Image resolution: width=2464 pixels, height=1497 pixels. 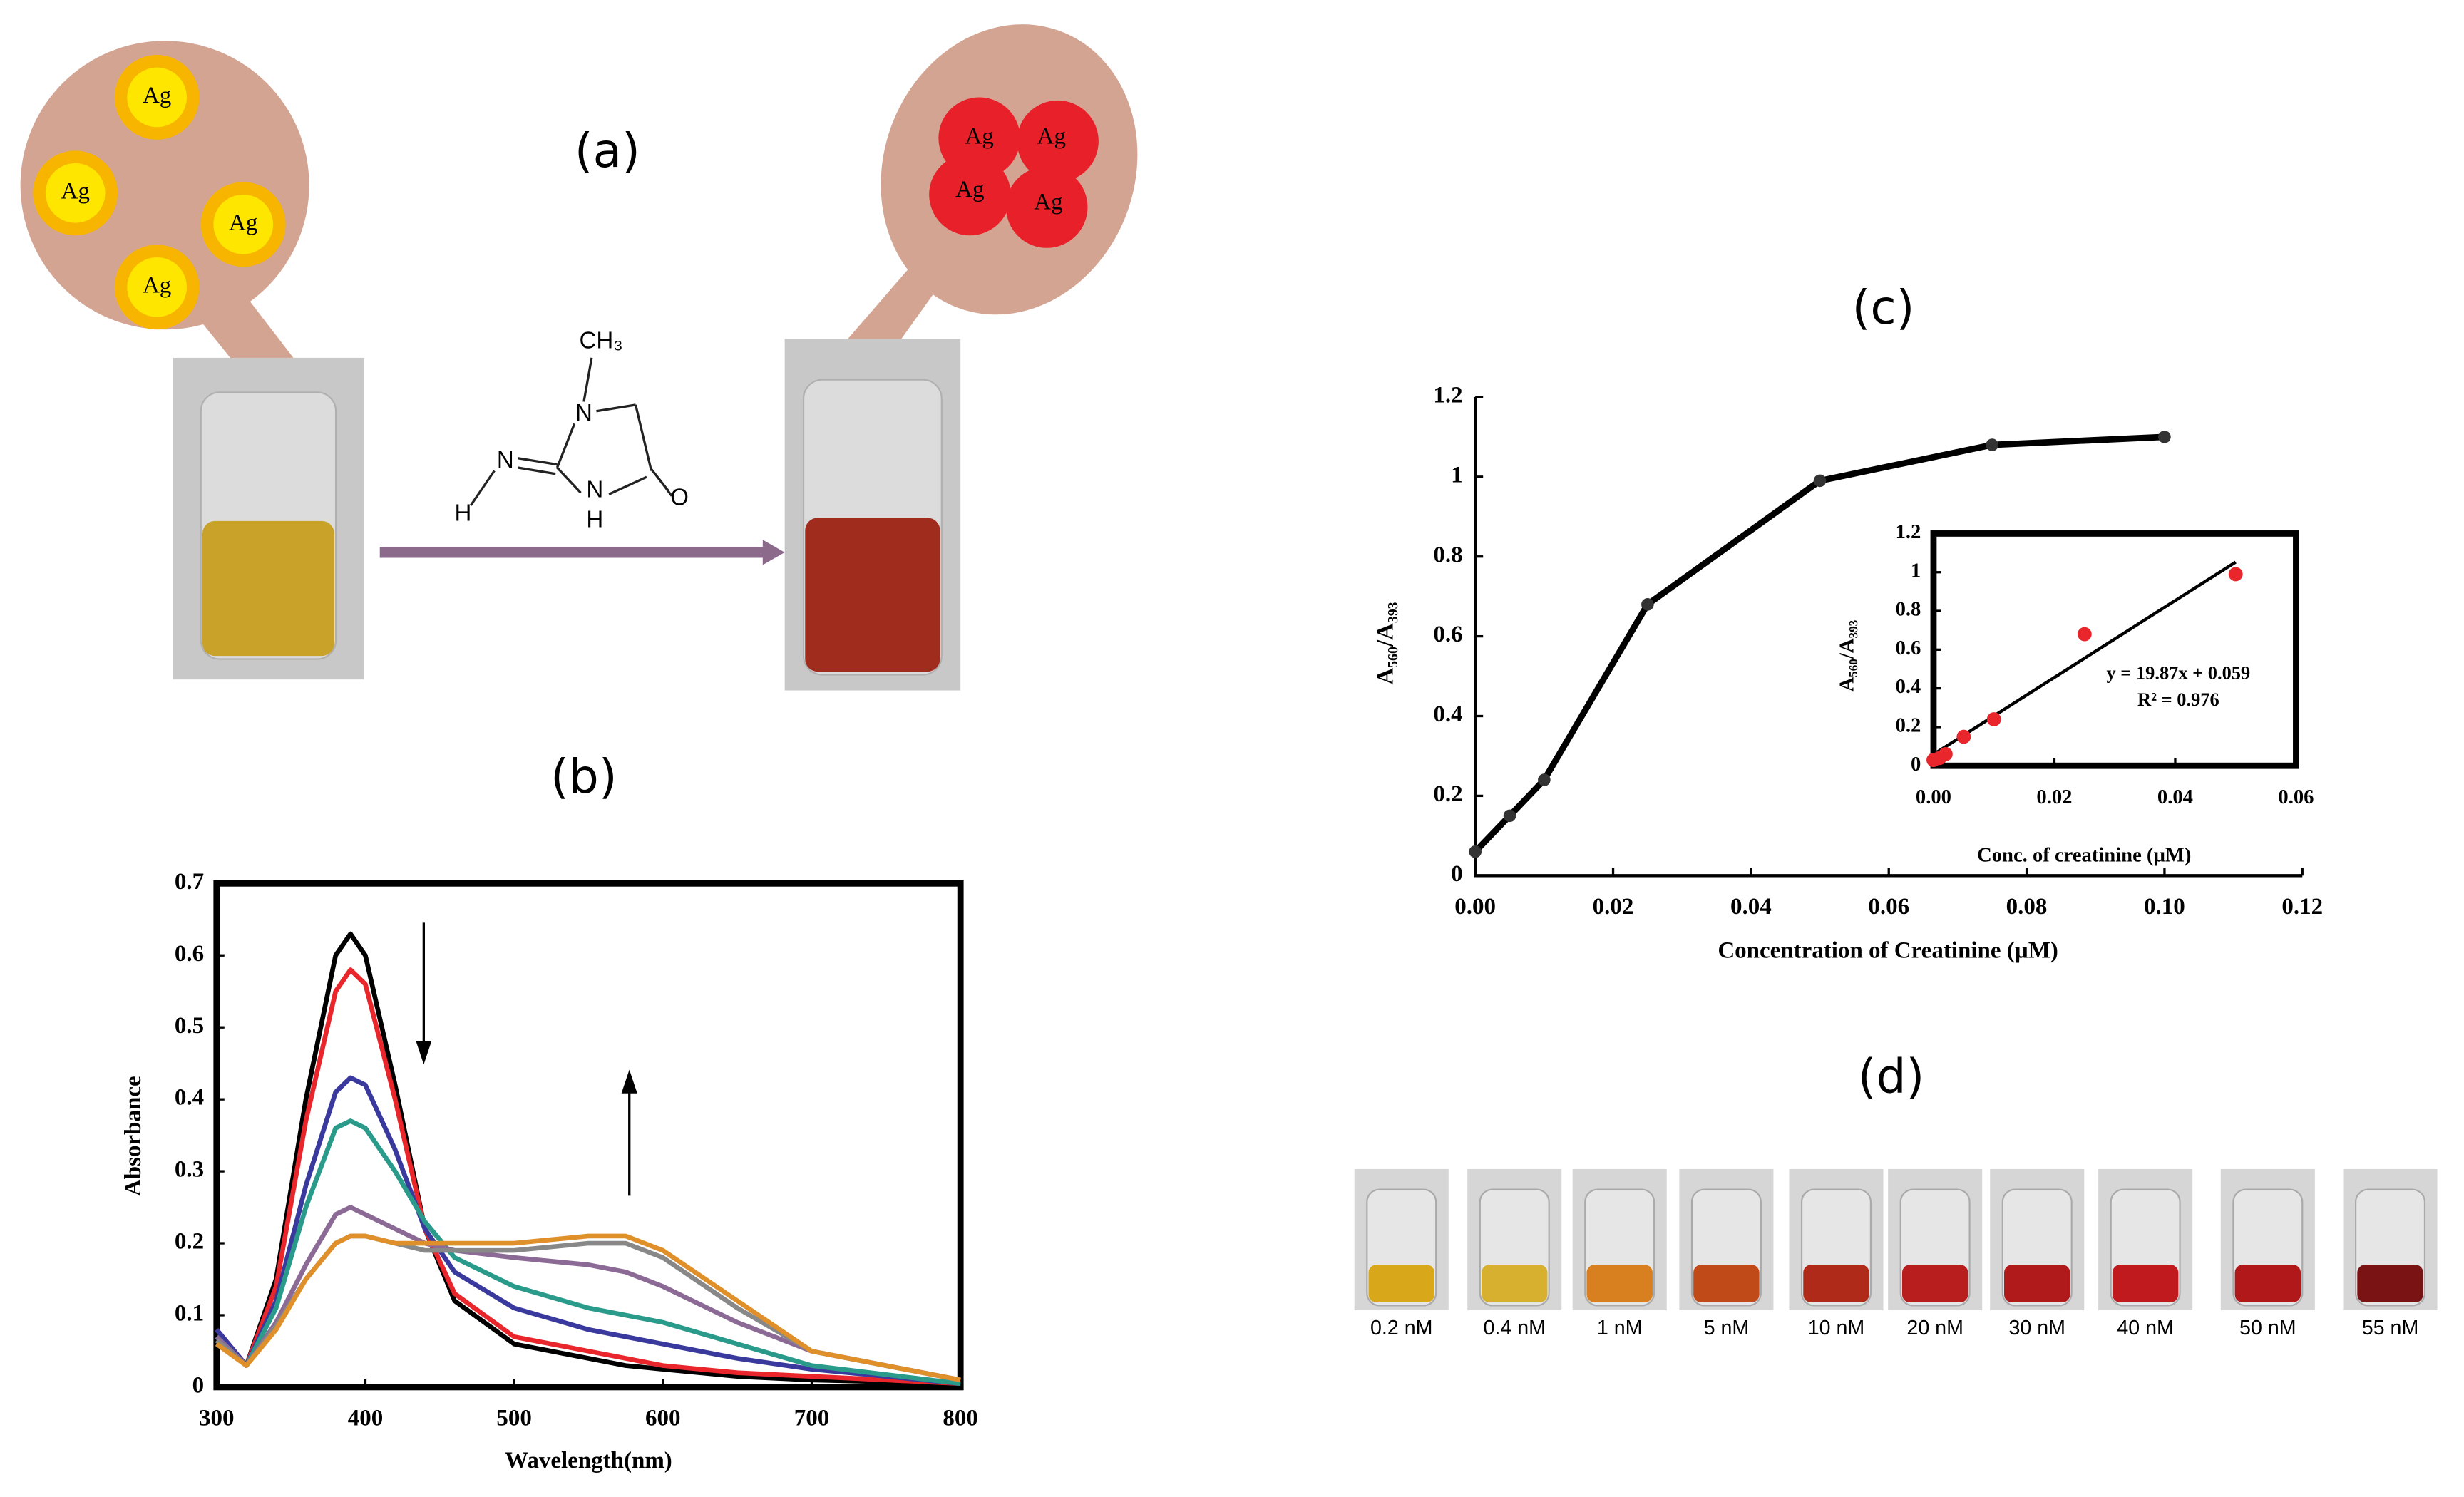 I want to click on y-tick-label: 0.1, so click(x=189, y=1314).